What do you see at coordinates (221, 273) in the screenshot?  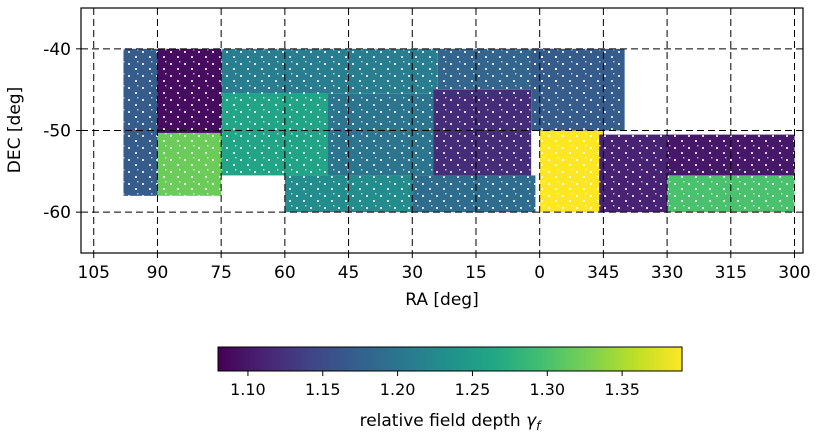 I see `x-tick-label: 75` at bounding box center [221, 273].